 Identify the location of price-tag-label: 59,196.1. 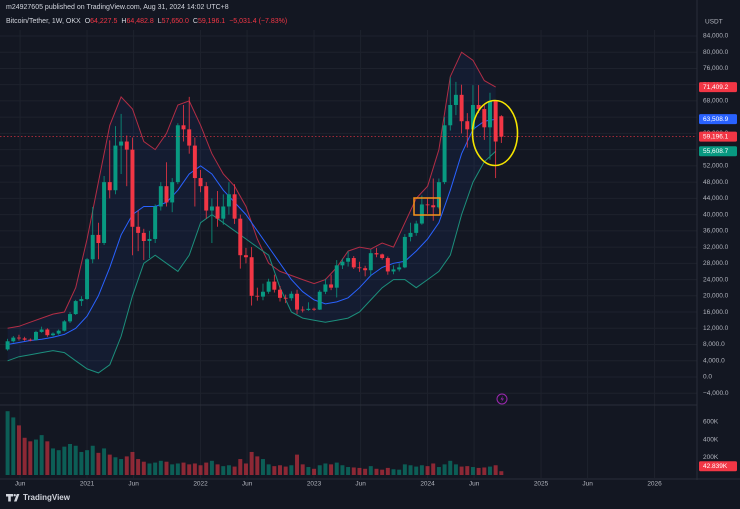
(716, 136).